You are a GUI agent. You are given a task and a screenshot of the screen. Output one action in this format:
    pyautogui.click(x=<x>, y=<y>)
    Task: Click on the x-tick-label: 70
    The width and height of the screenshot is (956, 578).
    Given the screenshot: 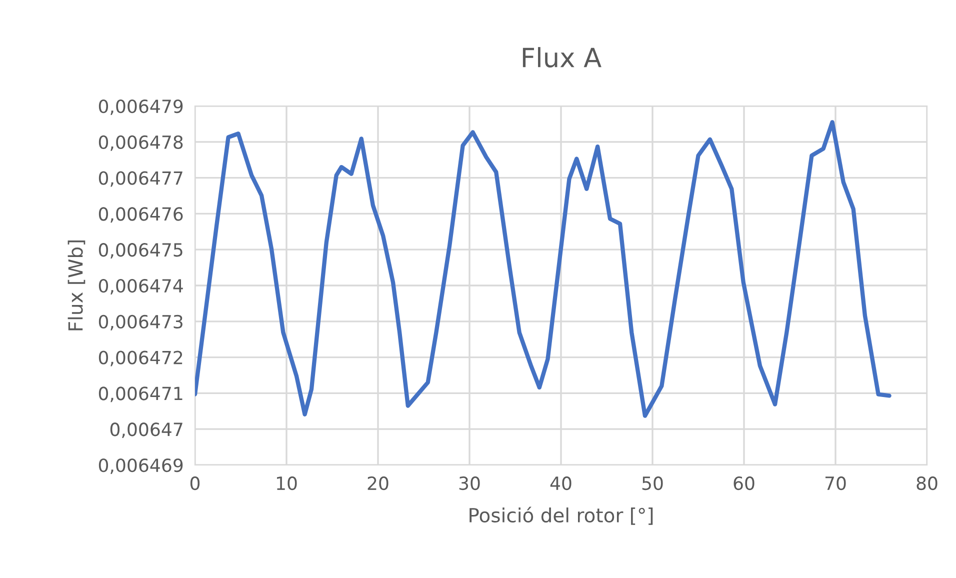 What is the action you would take?
    pyautogui.click(x=835, y=483)
    